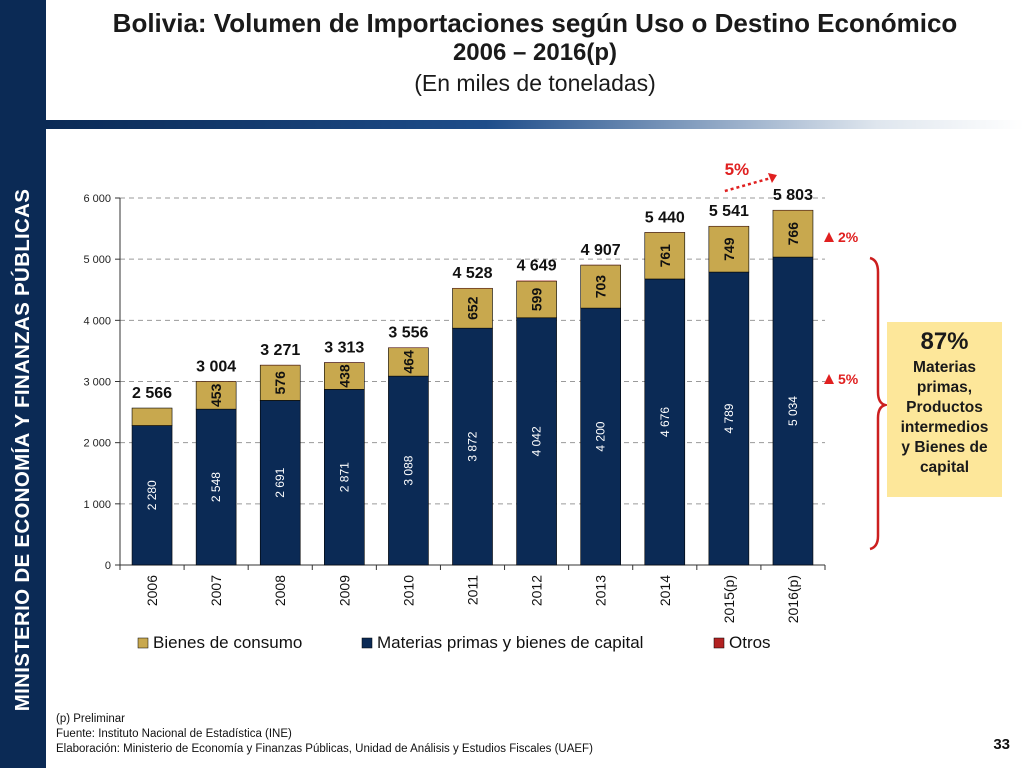  What do you see at coordinates (737, 169) in the screenshot?
I see `growth-total-label: 5%` at bounding box center [737, 169].